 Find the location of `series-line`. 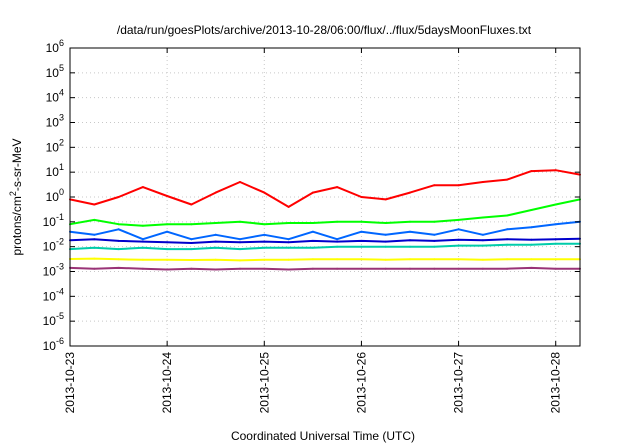

series-line is located at coordinates (325, 240).